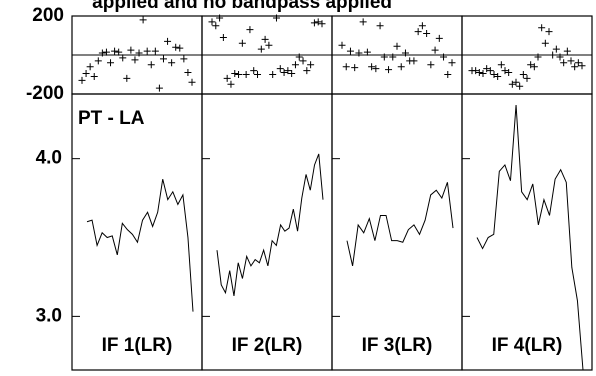 The image size is (596, 376). I want to click on if-label: IF 4(LR), so click(527, 345).